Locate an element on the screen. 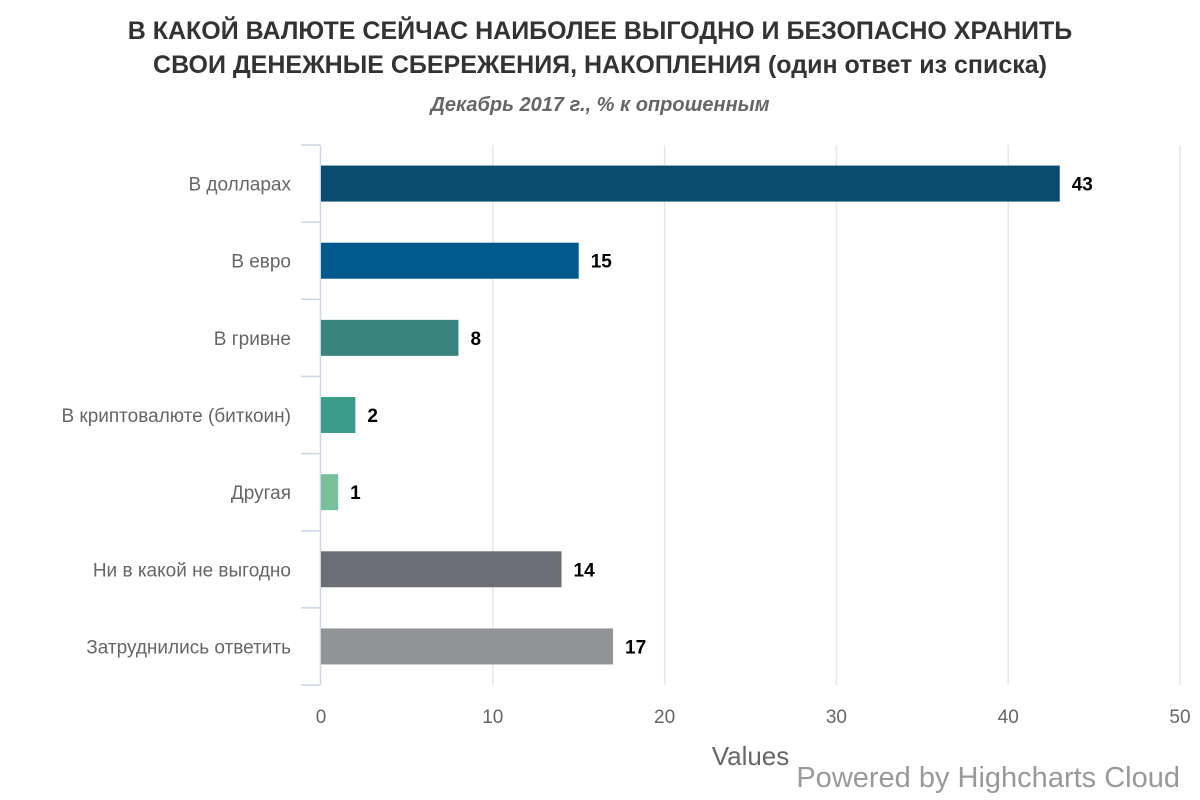 The width and height of the screenshot is (1200, 800). data-label: 2 is located at coordinates (372, 416).